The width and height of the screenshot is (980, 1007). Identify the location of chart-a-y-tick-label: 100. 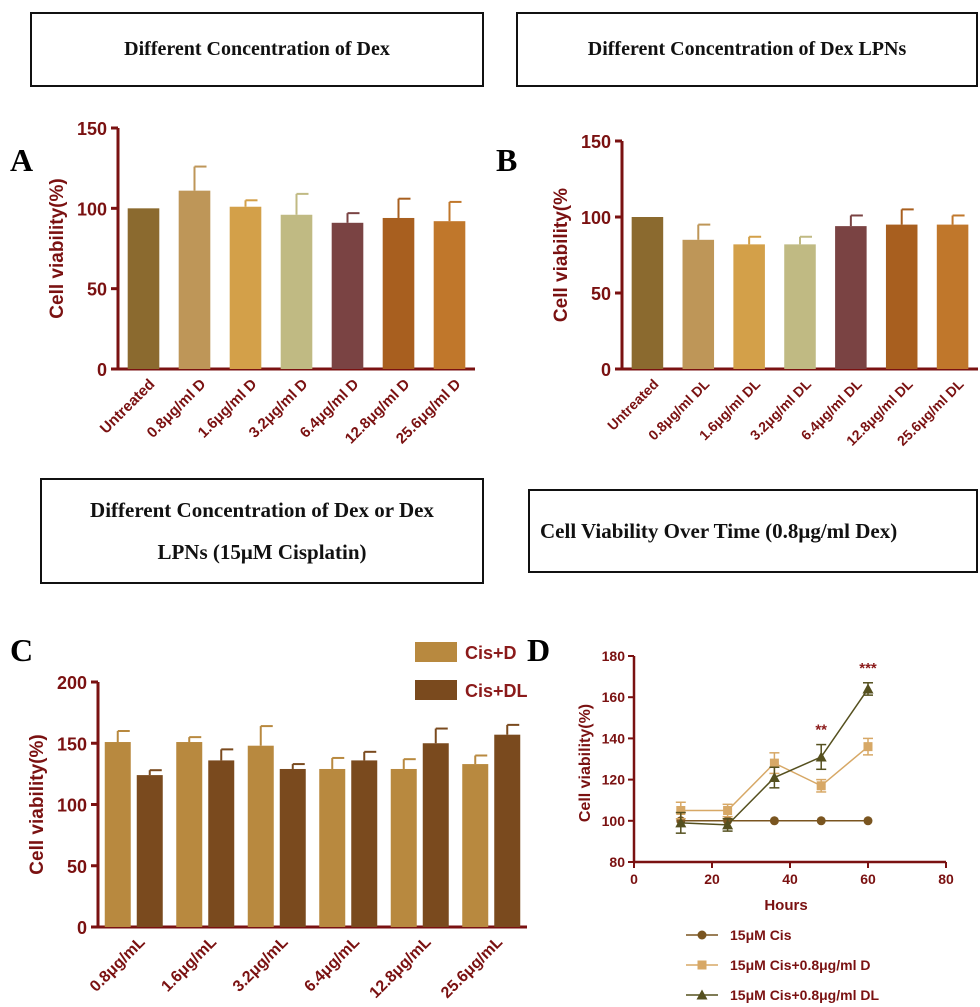
(92, 209).